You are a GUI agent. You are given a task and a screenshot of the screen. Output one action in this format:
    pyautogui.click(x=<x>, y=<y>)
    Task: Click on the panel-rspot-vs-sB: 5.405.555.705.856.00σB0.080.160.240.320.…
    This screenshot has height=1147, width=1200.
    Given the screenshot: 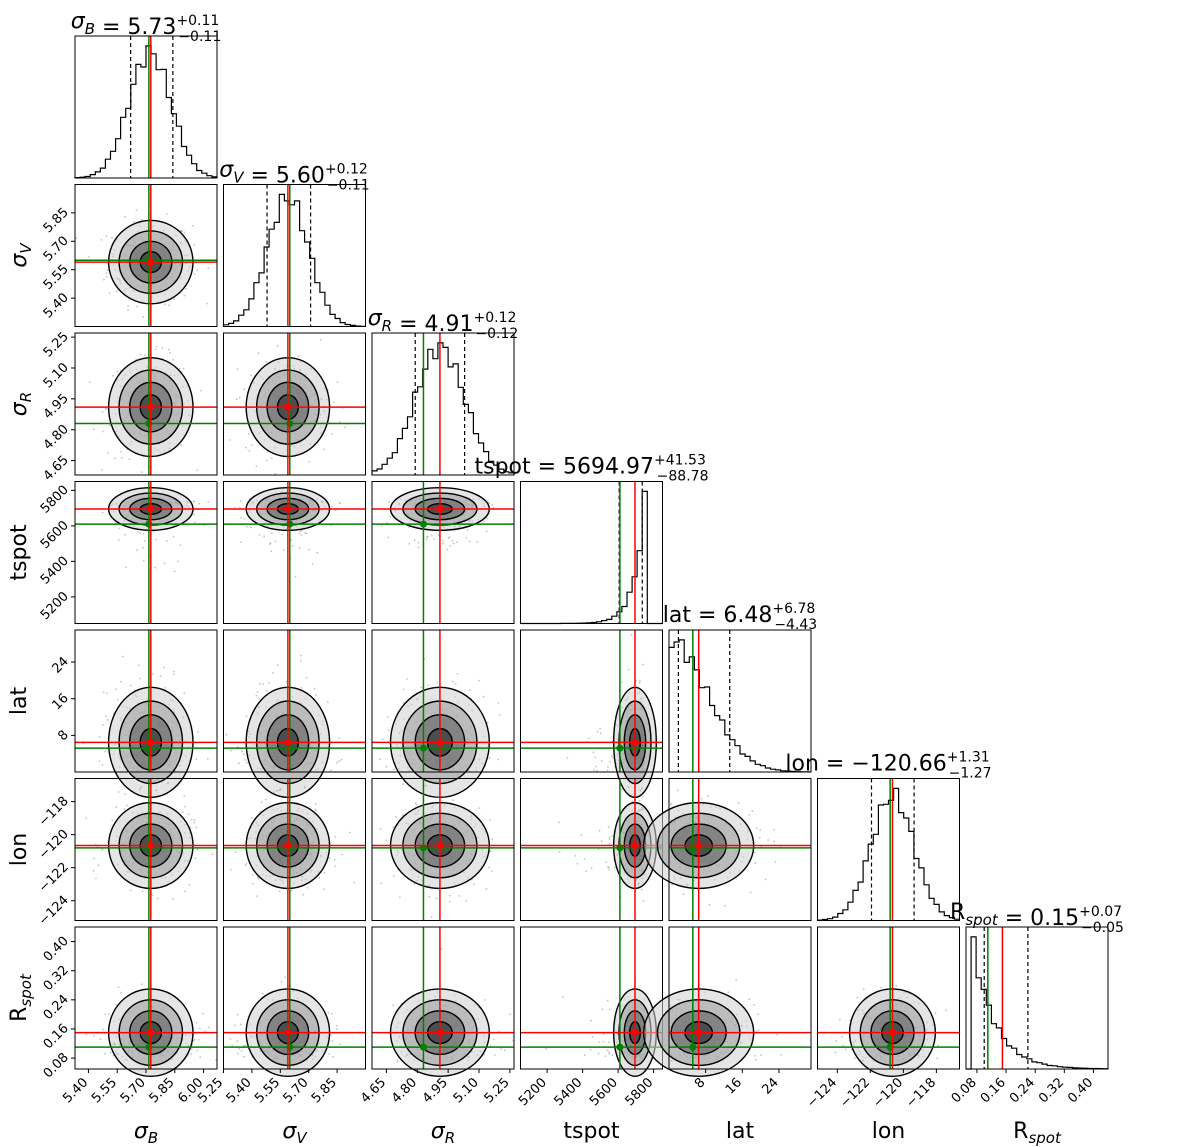 What is the action you would take?
    pyautogui.click(x=112, y=1036)
    